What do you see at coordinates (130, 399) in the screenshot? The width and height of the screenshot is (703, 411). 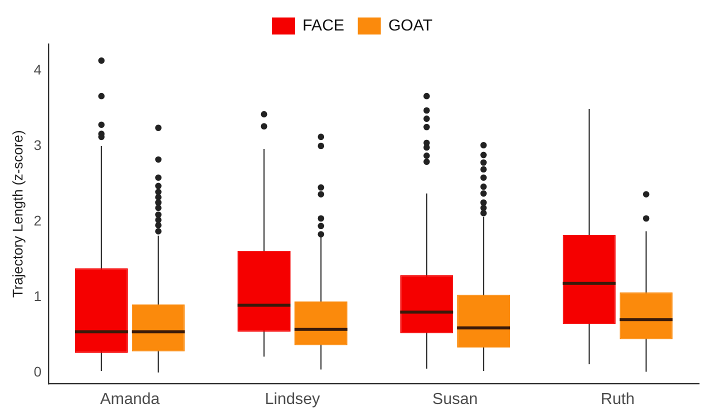 I see `x-tick-label: Amanda` at bounding box center [130, 399].